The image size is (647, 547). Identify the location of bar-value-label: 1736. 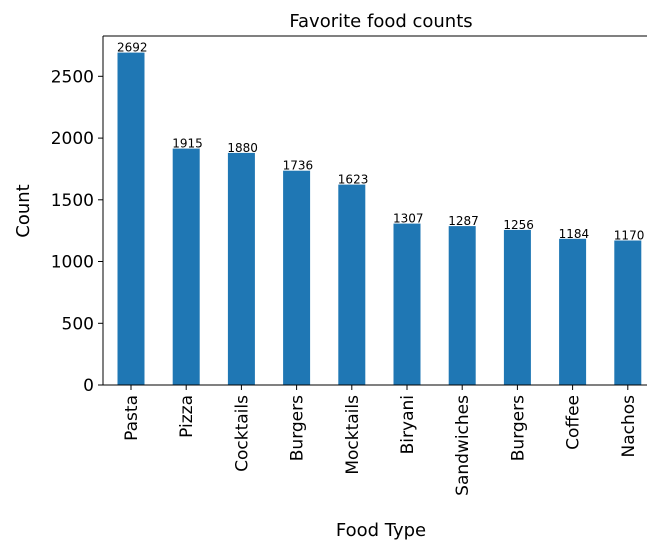
(298, 166).